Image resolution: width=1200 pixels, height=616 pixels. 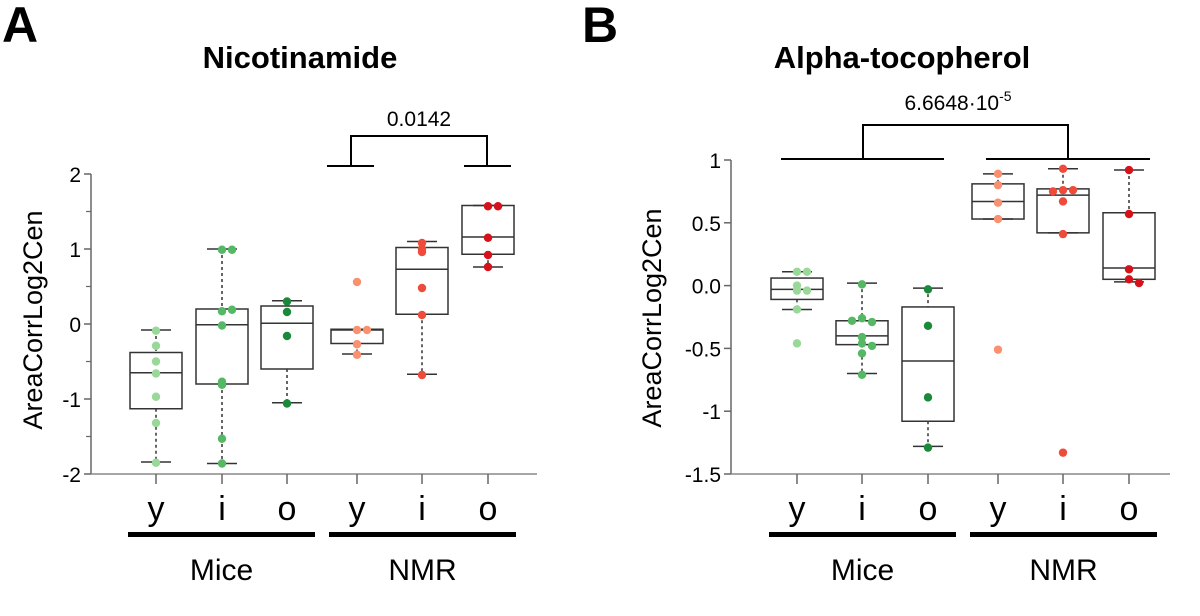 What do you see at coordinates (928, 509) in the screenshot?
I see `x-tick-label: o` at bounding box center [928, 509].